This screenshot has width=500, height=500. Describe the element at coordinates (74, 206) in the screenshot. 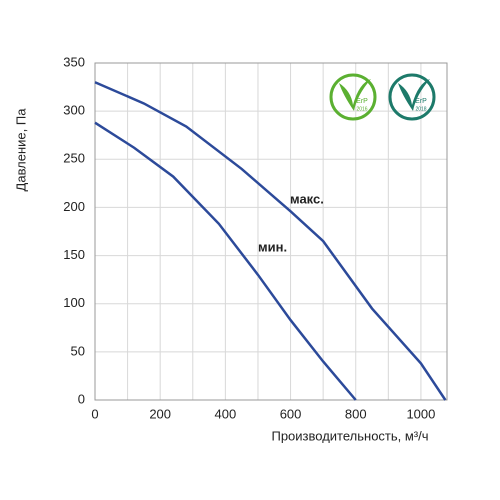

I see `y-tick-label: 200` at that location.